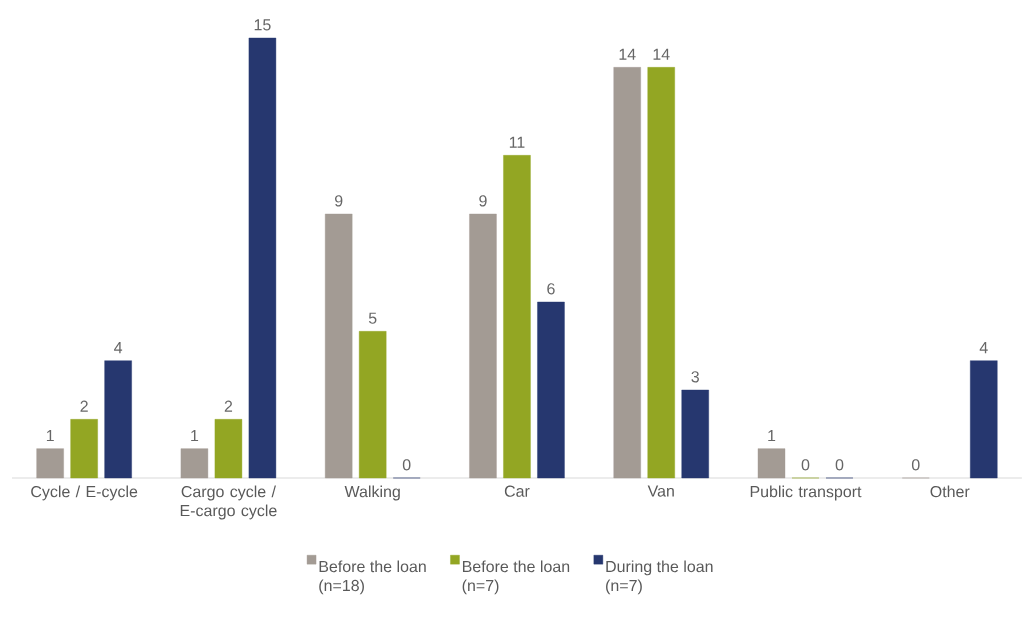 This screenshot has width=1036, height=621. Describe the element at coordinates (372, 493) in the screenshot. I see `x-tick-label: Walking` at that location.